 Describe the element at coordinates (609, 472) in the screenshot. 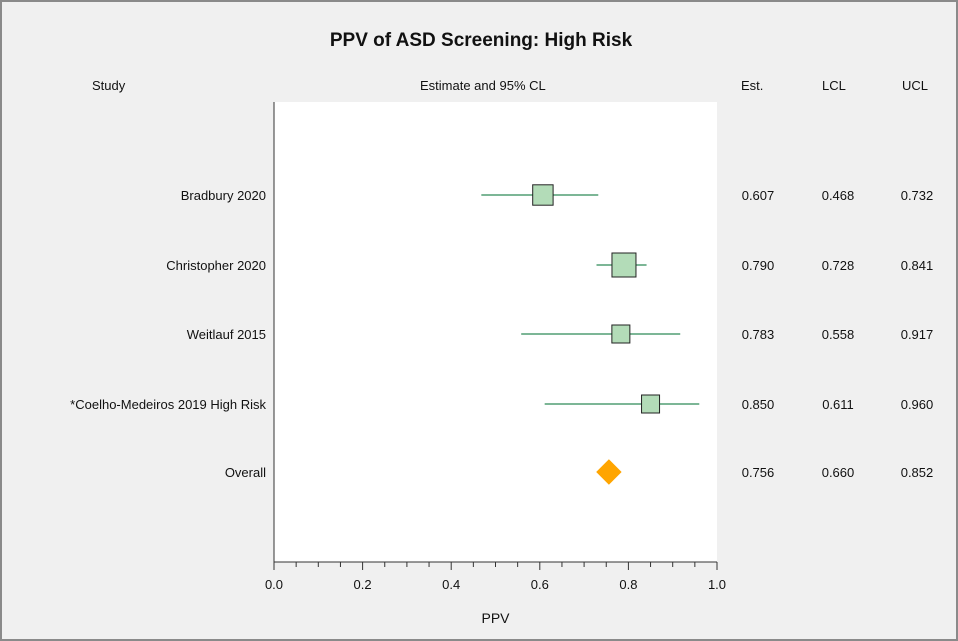

I see `overall-diamond` at that location.